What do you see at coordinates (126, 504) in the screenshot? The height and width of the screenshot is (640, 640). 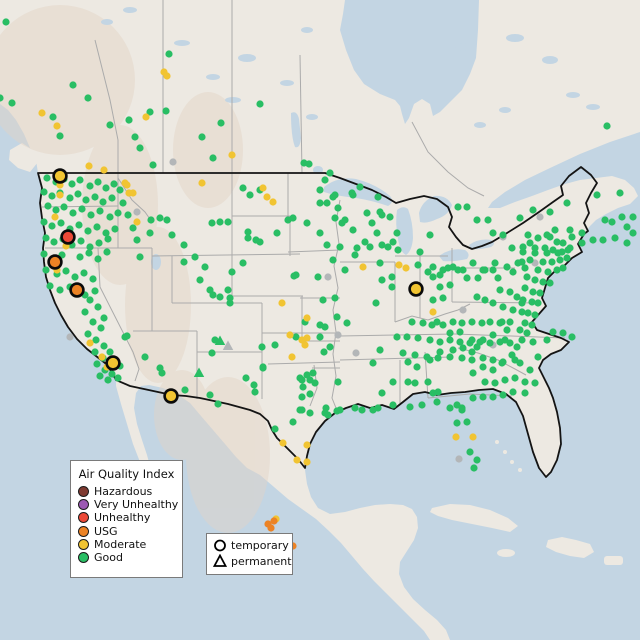 I see `legend-item-very-unhealthy: Very Unhealthy` at bounding box center [126, 504].